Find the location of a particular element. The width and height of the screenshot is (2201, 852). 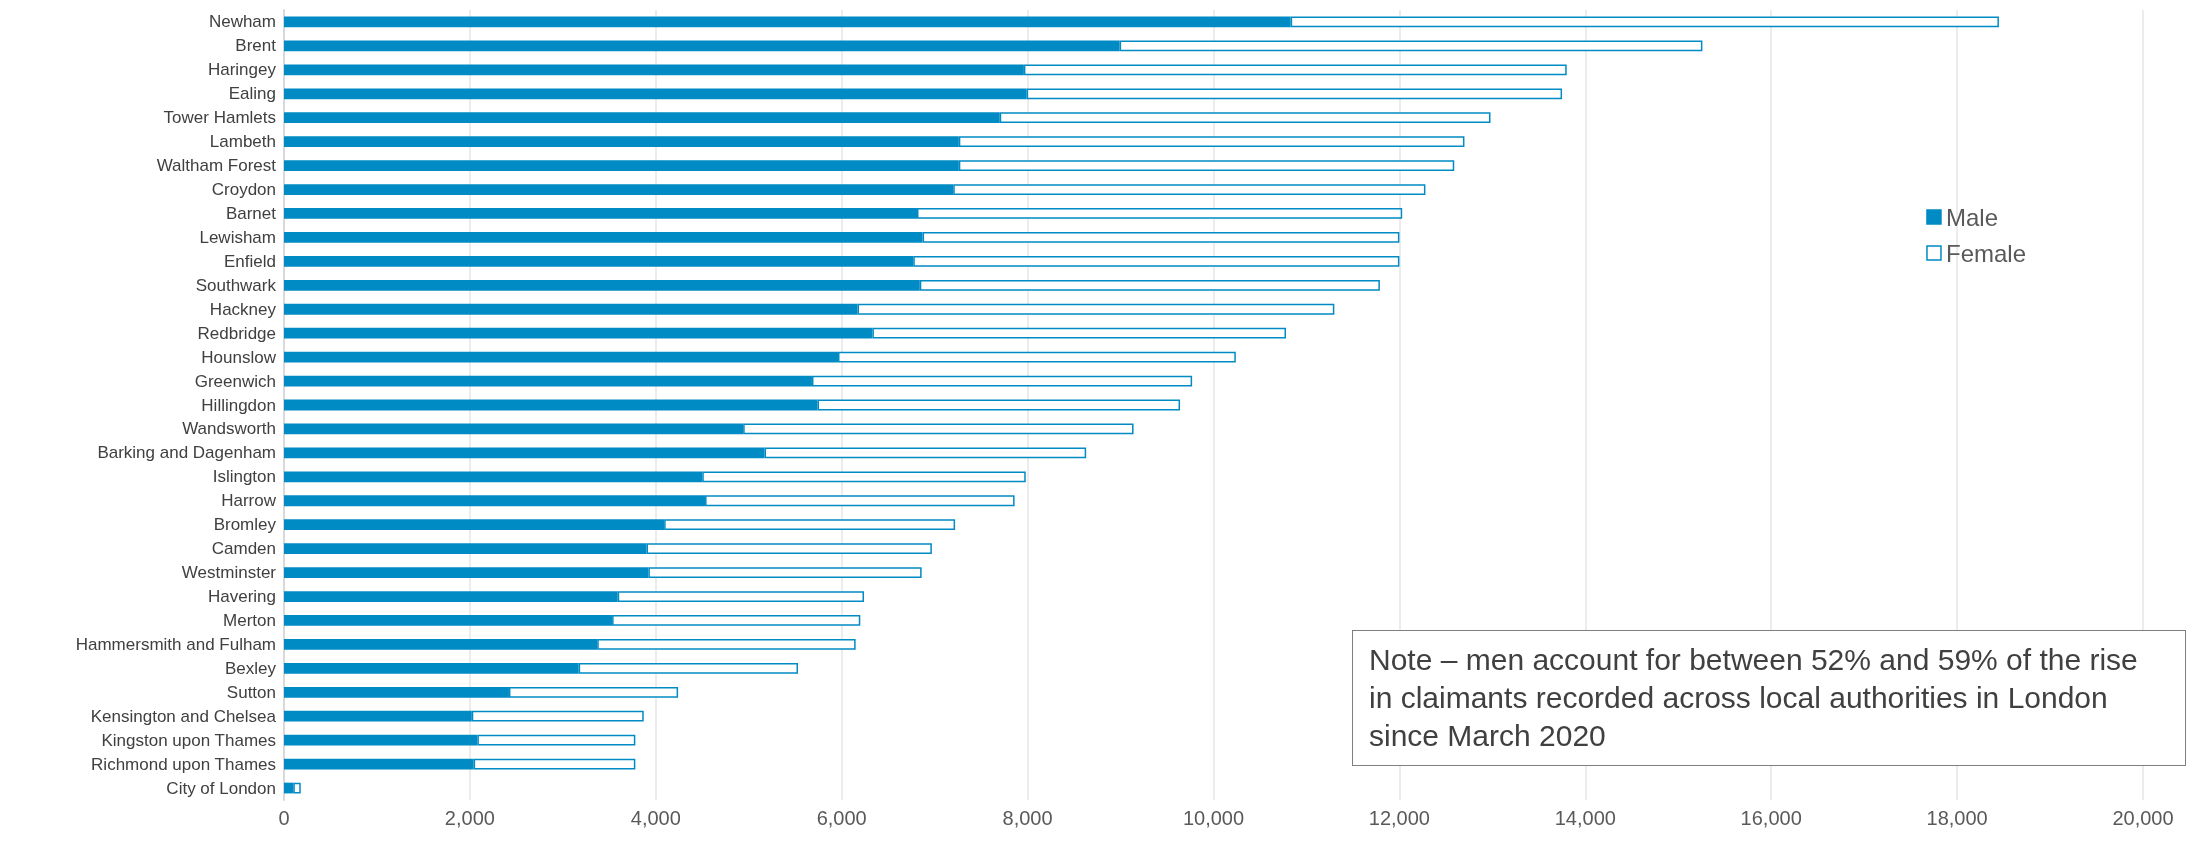

legend-label: Male is located at coordinates (1971, 217).